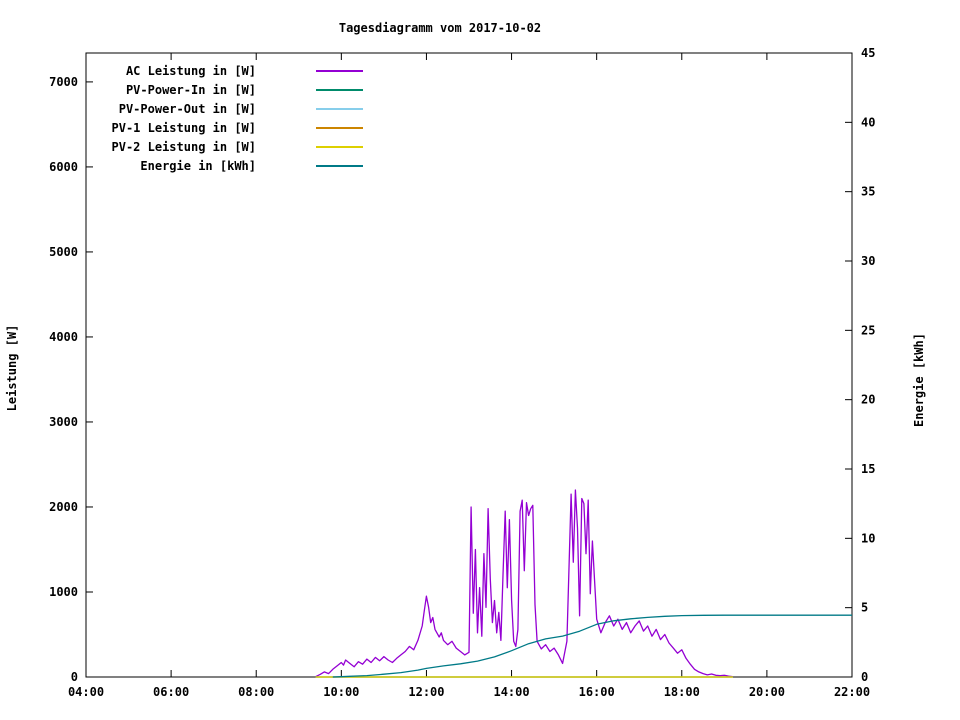 Image resolution: width=960 pixels, height=720 pixels. Describe the element at coordinates (919, 380) in the screenshot. I see `right-axis-title: Energie [kWh]` at that location.